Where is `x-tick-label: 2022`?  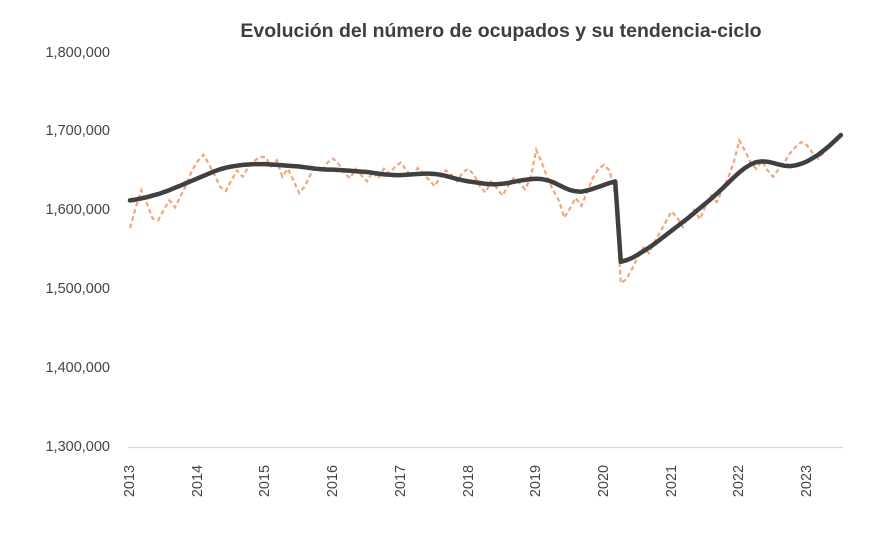 x-tick-label: 2022 is located at coordinates (739, 481).